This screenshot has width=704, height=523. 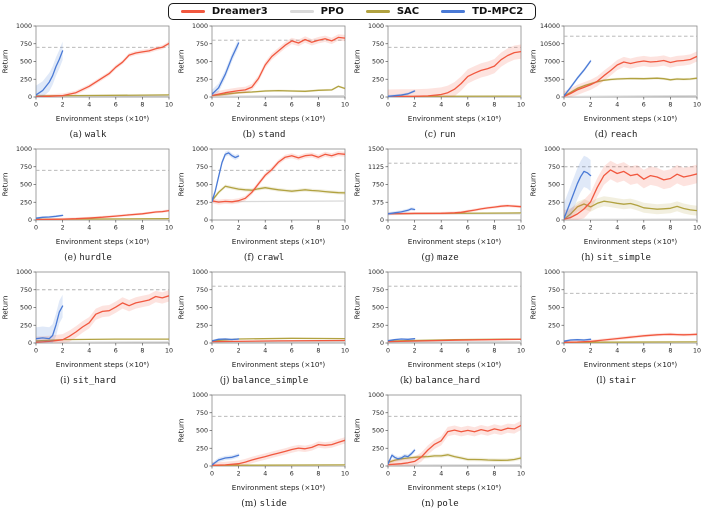 I want to click on caption-task-name: sit_simple, so click(x=624, y=258).